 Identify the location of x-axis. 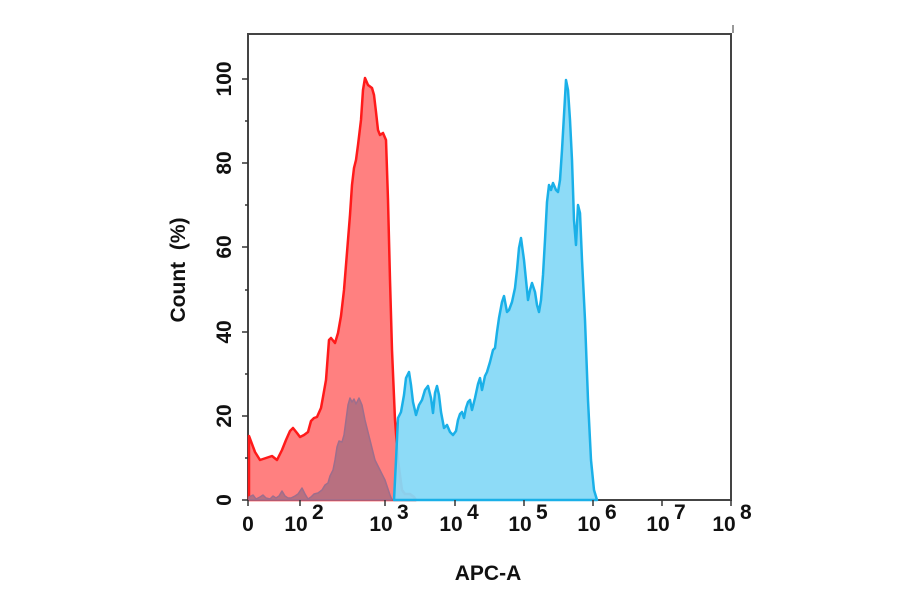
(489, 503).